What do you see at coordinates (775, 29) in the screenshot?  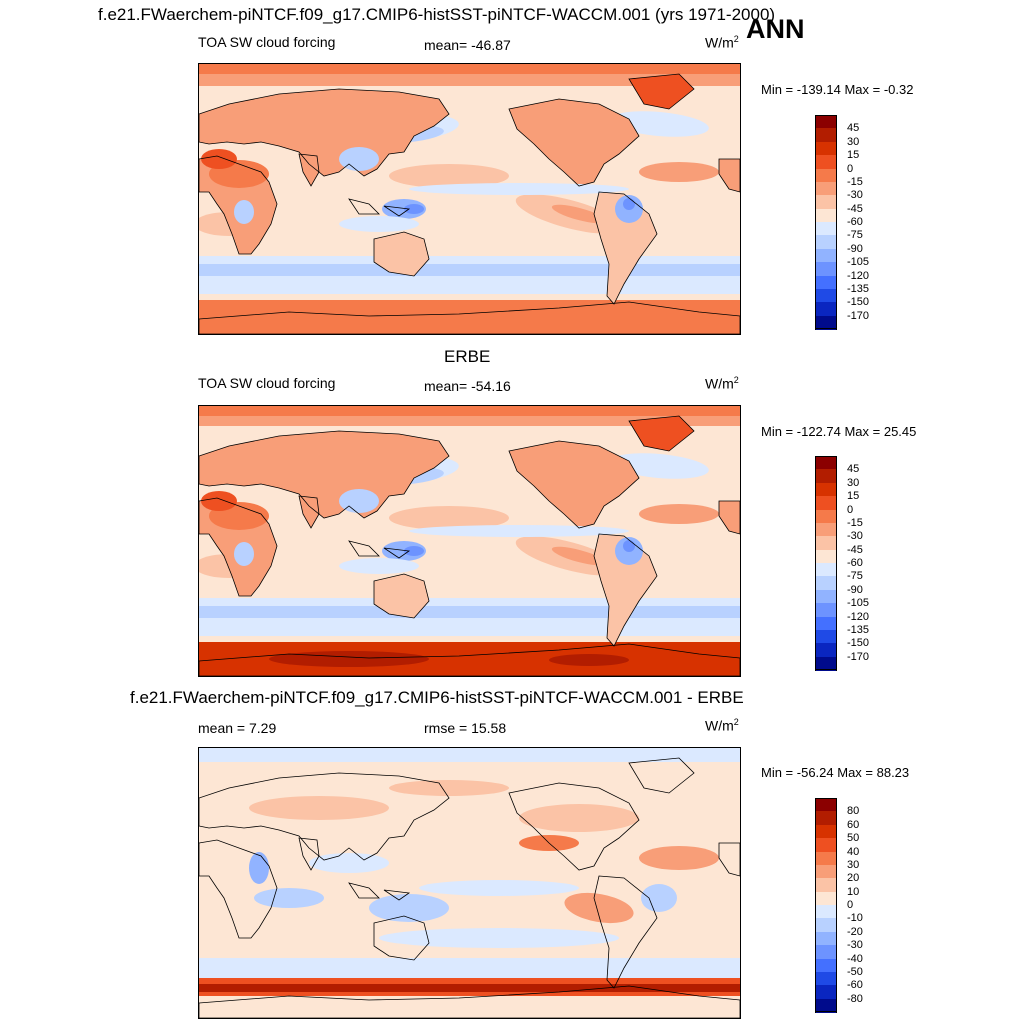 I see `season-label: ANN` at bounding box center [775, 29].